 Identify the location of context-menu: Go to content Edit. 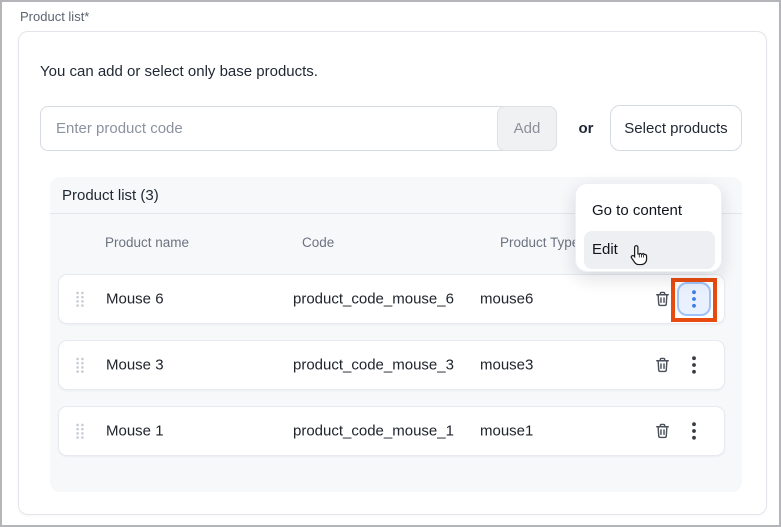
(648, 227).